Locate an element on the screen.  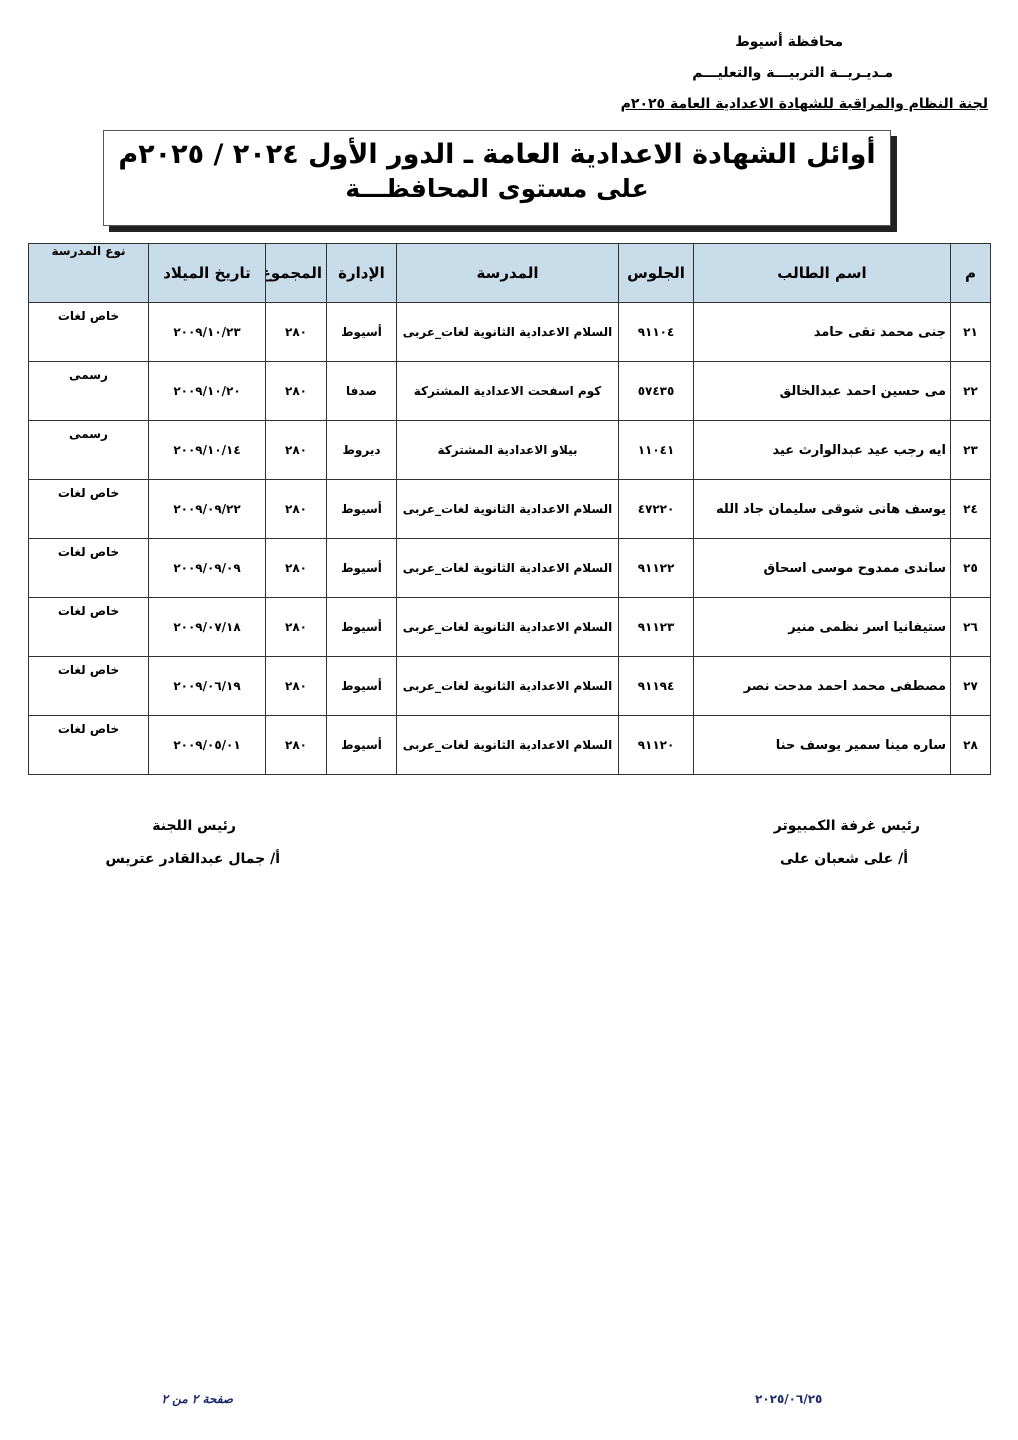
cell-text: ٢٠٠٩/٠٩/٠٩ is located at coordinates (207, 568).